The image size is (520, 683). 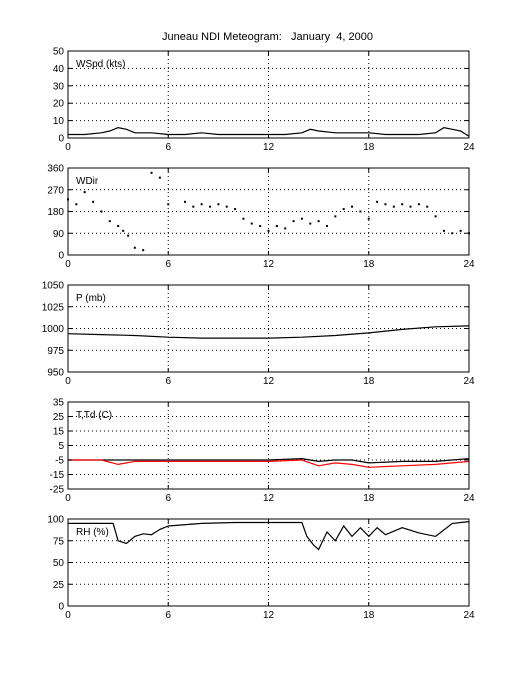 What do you see at coordinates (59, 432) in the screenshot?
I see `y-tick-label: 15` at bounding box center [59, 432].